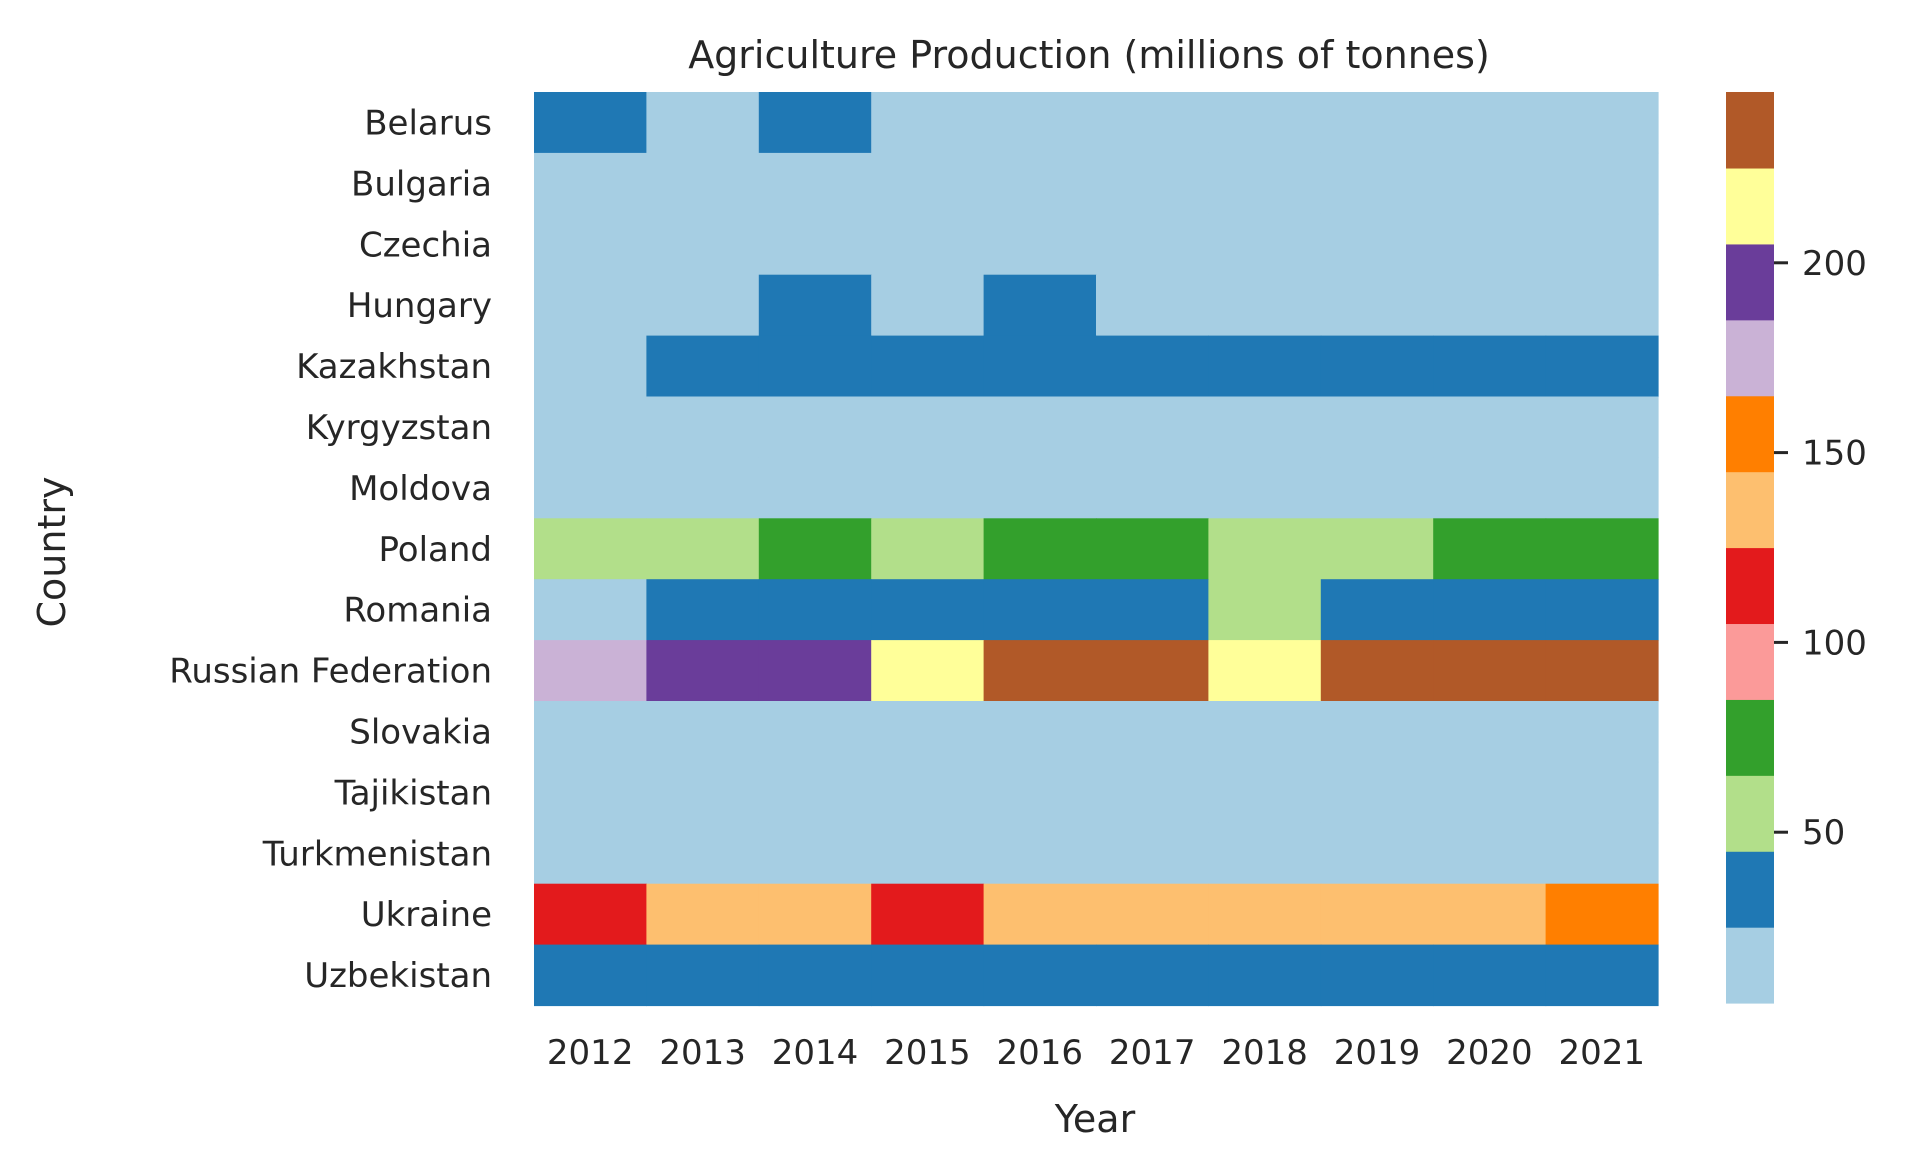  What do you see at coordinates (52, 552) in the screenshot?
I see `y-axis-label: Country` at bounding box center [52, 552].